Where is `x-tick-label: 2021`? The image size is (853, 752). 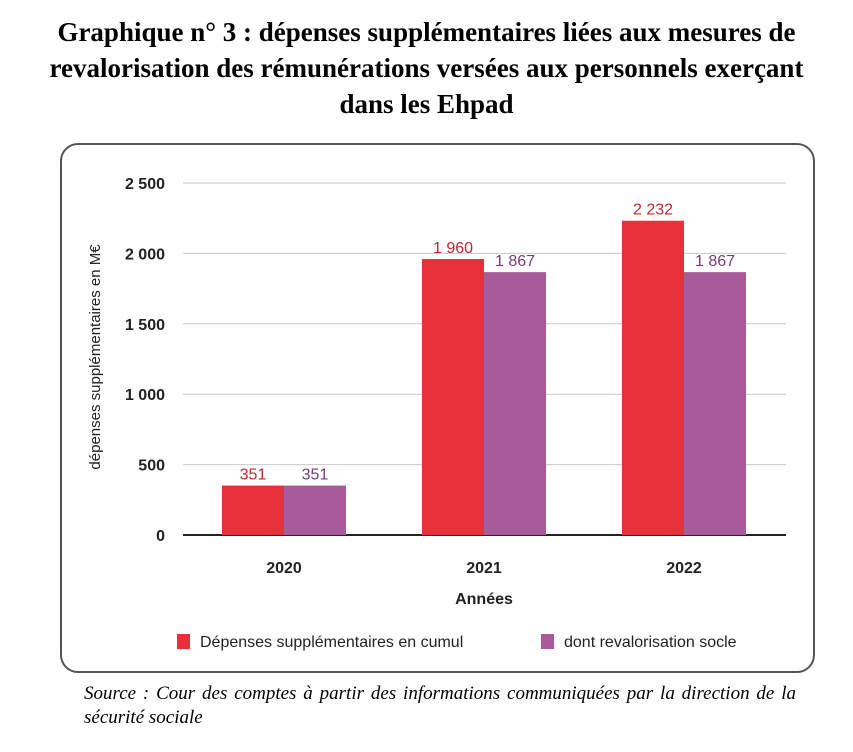
x-tick-label: 2021 is located at coordinates (484, 568).